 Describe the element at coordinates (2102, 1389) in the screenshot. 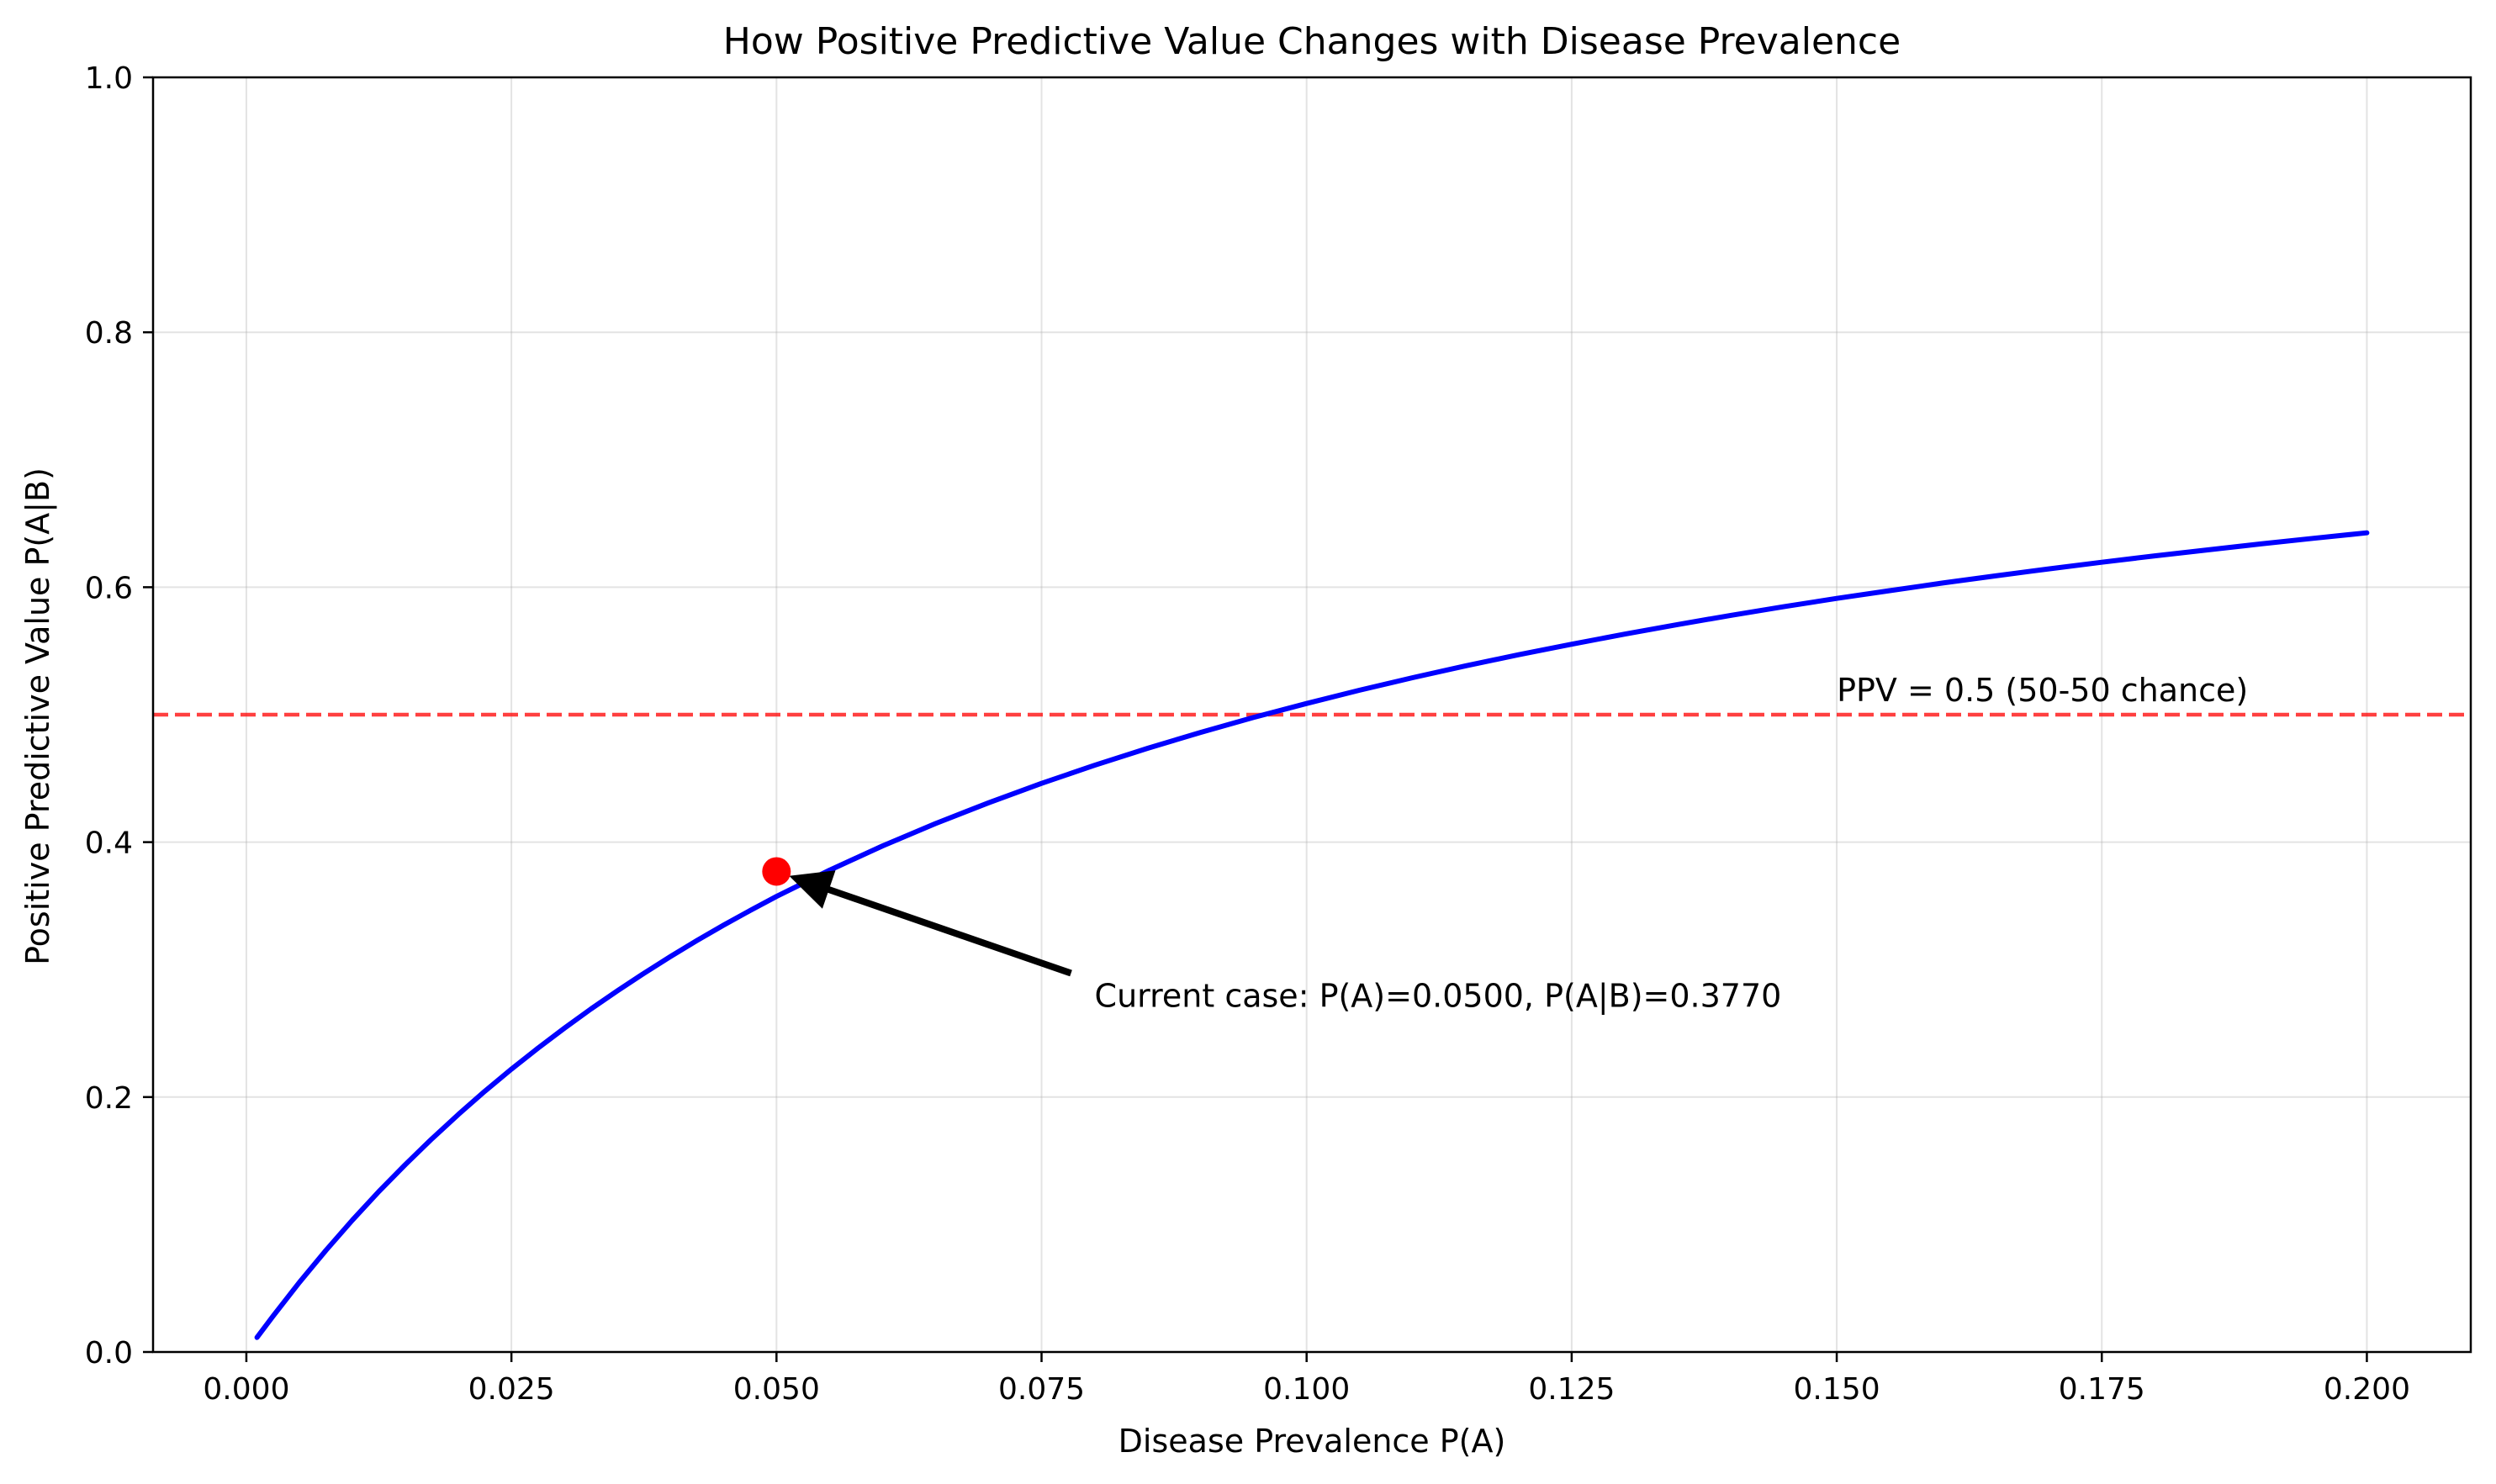

I see `x-tick-label: 0.175` at that location.